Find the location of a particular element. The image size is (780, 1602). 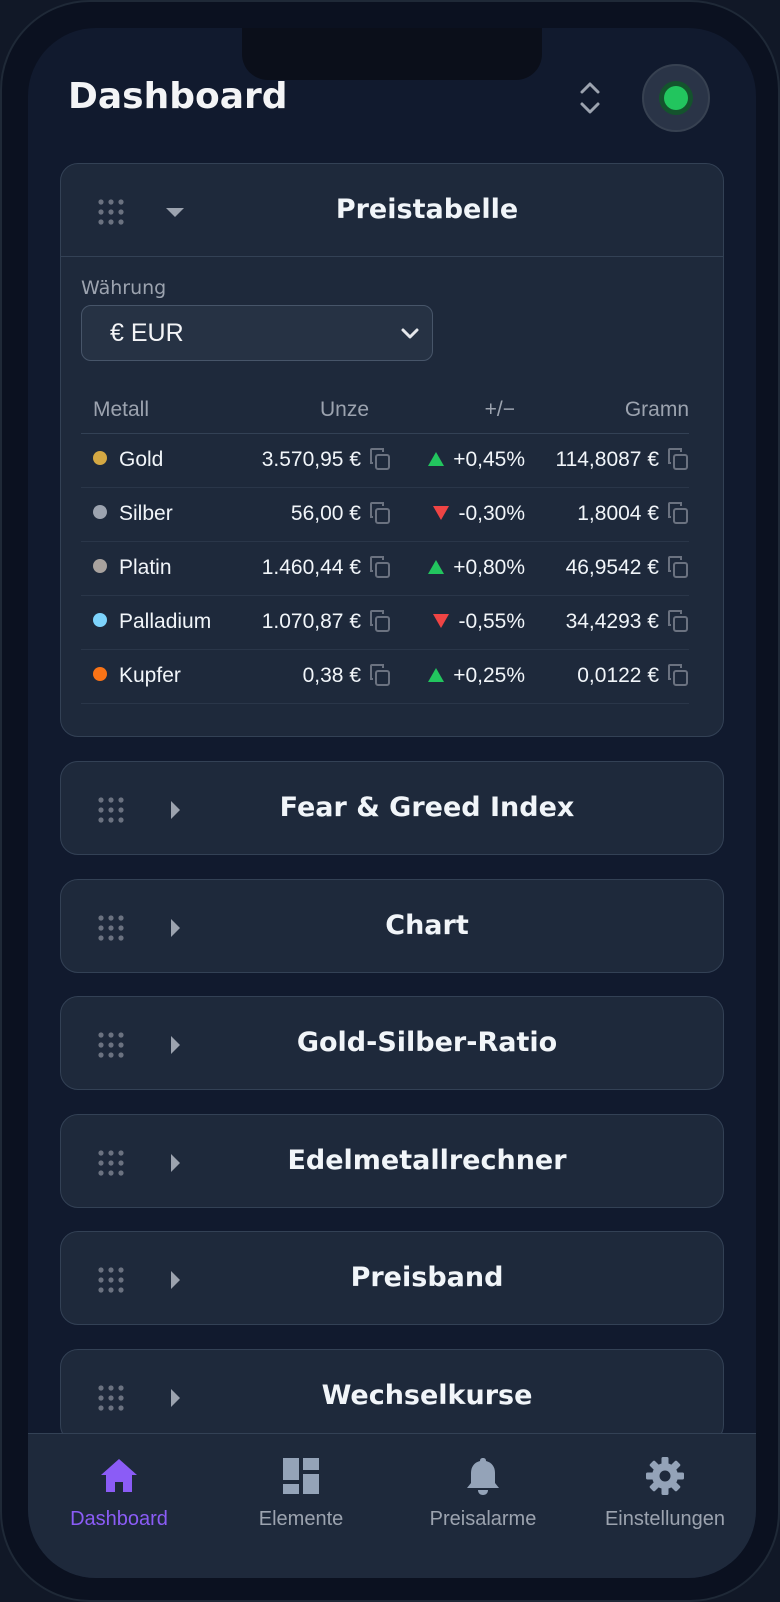

change-cell: -0,30% is located at coordinates (462, 514).